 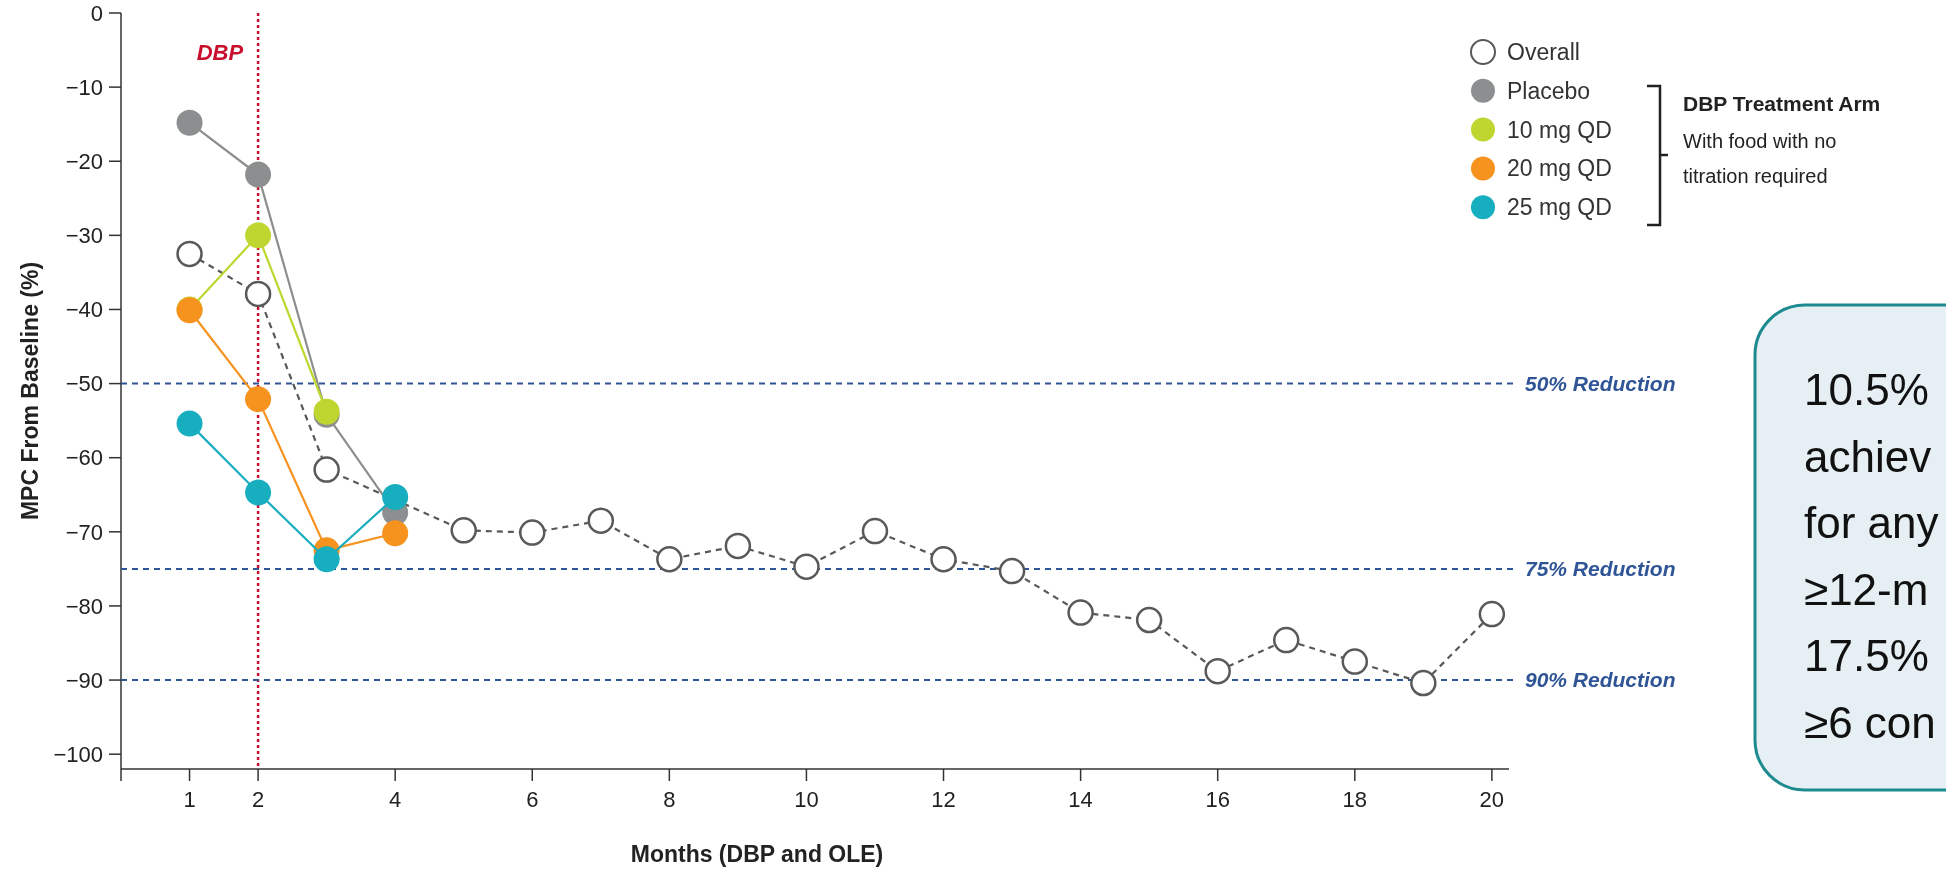 I want to click on y-tick-label: −10, so click(x=84, y=87).